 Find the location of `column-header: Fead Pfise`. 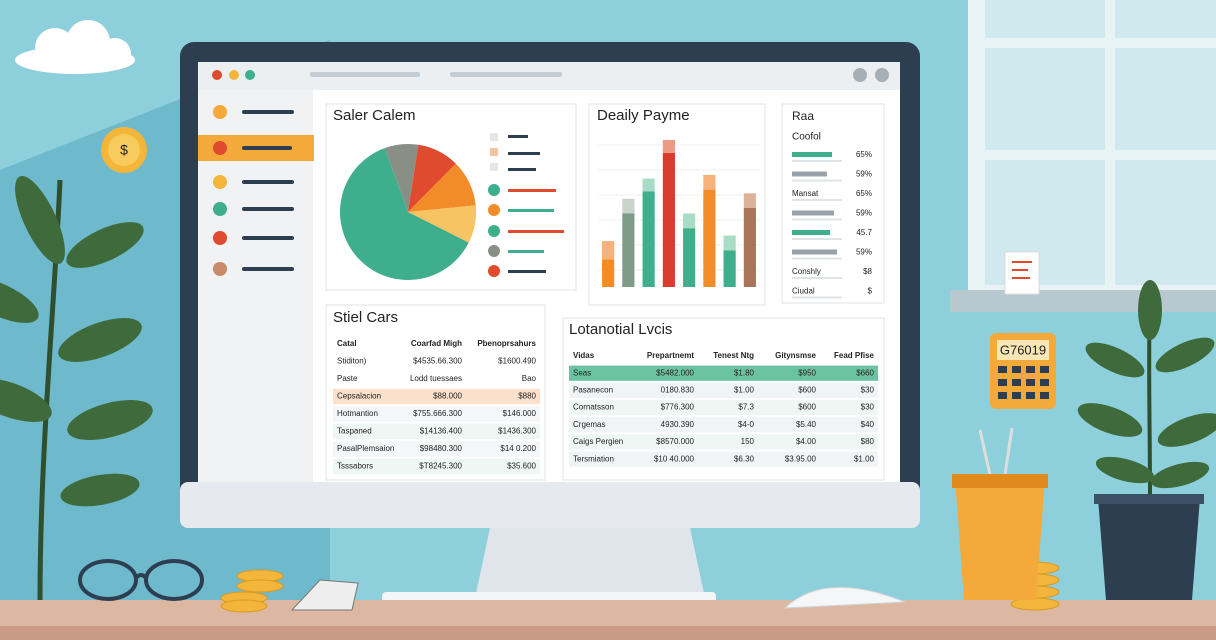

column-header: Fead Pfise is located at coordinates (854, 355).